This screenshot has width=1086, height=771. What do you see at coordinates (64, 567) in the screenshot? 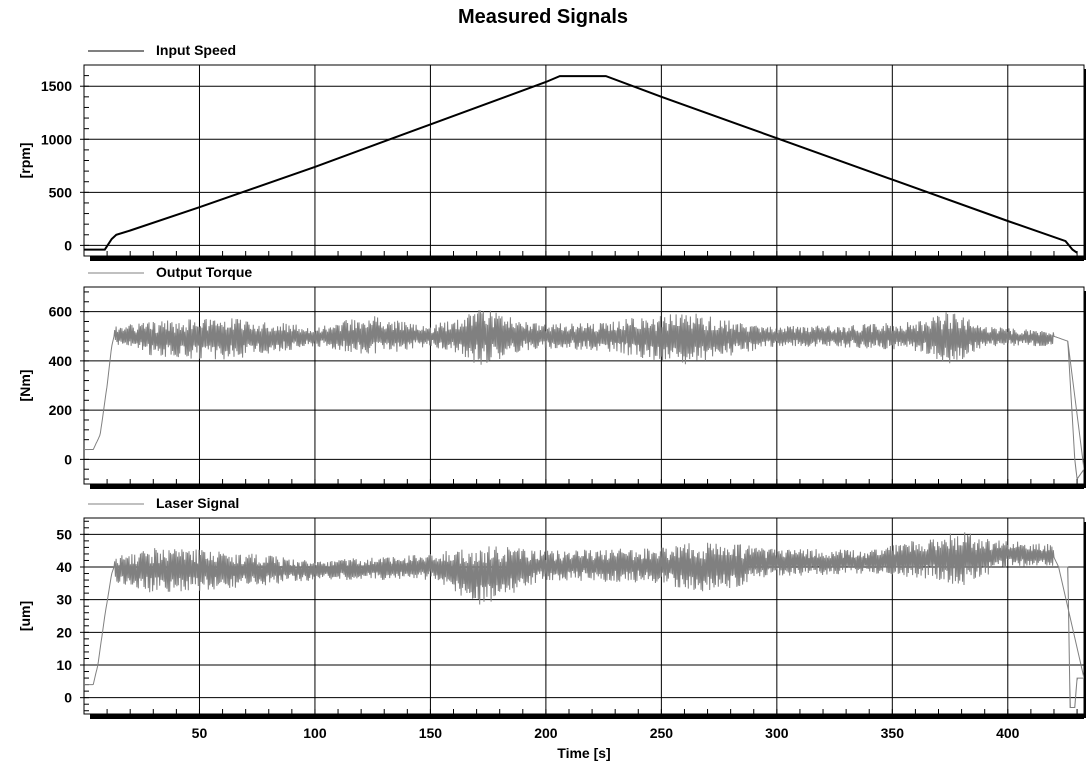
I see `y-tick-label: 40` at bounding box center [64, 567].